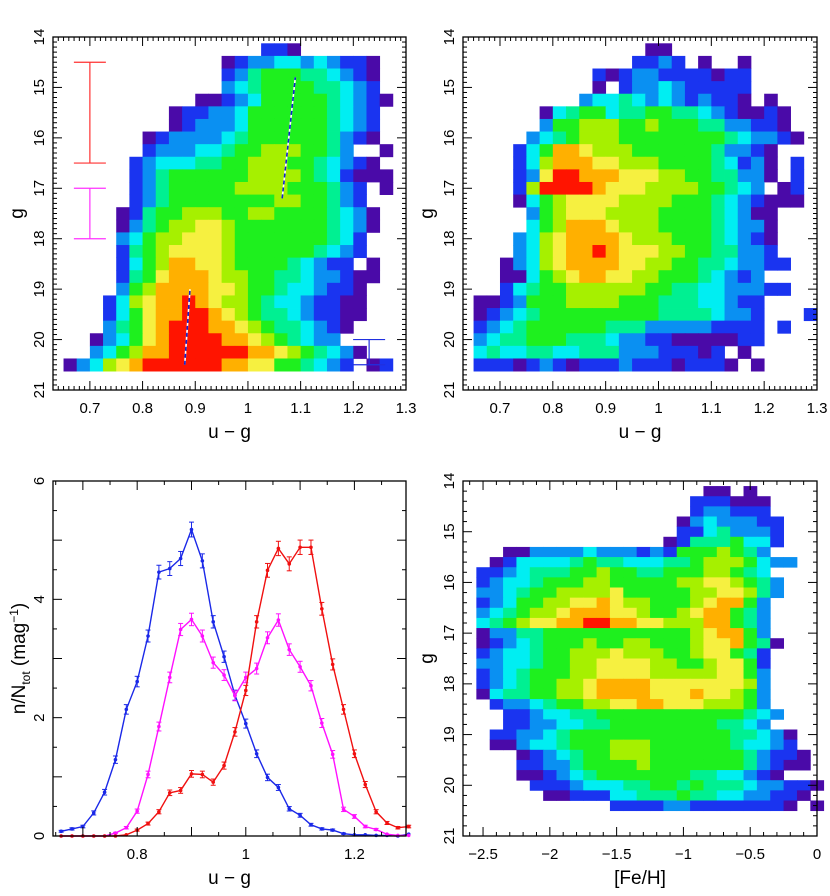 Image resolution: width=830 pixels, height=896 pixels. I want to click on y-label-close: ), so click(19, 606).